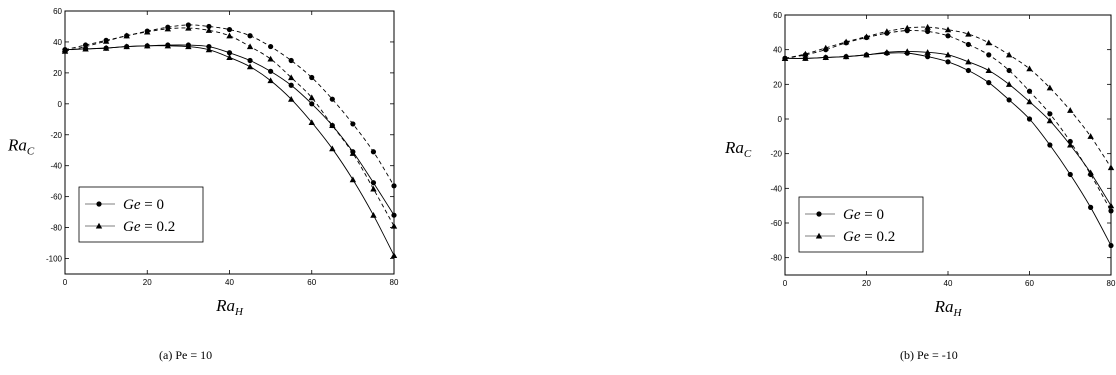 Image resolution: width=1116 pixels, height=375 pixels. Describe the element at coordinates (99, 204) in the screenshot. I see `legend-circle-icon` at that location.